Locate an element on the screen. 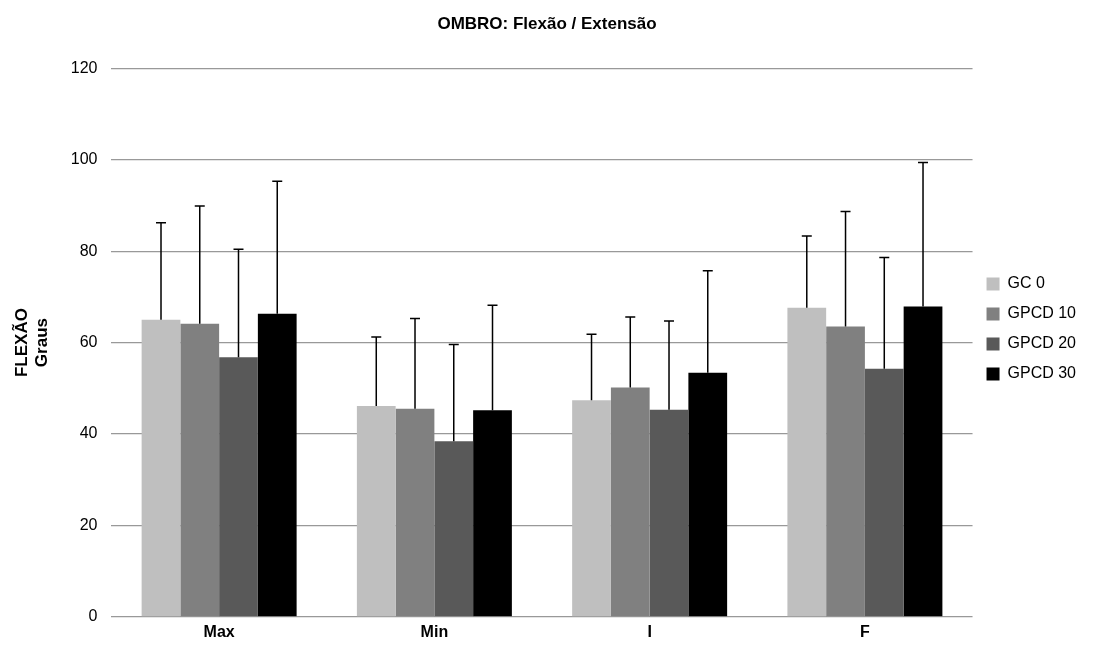 This screenshot has height=654, width=1096. x-tick-label: Max is located at coordinates (219, 631).